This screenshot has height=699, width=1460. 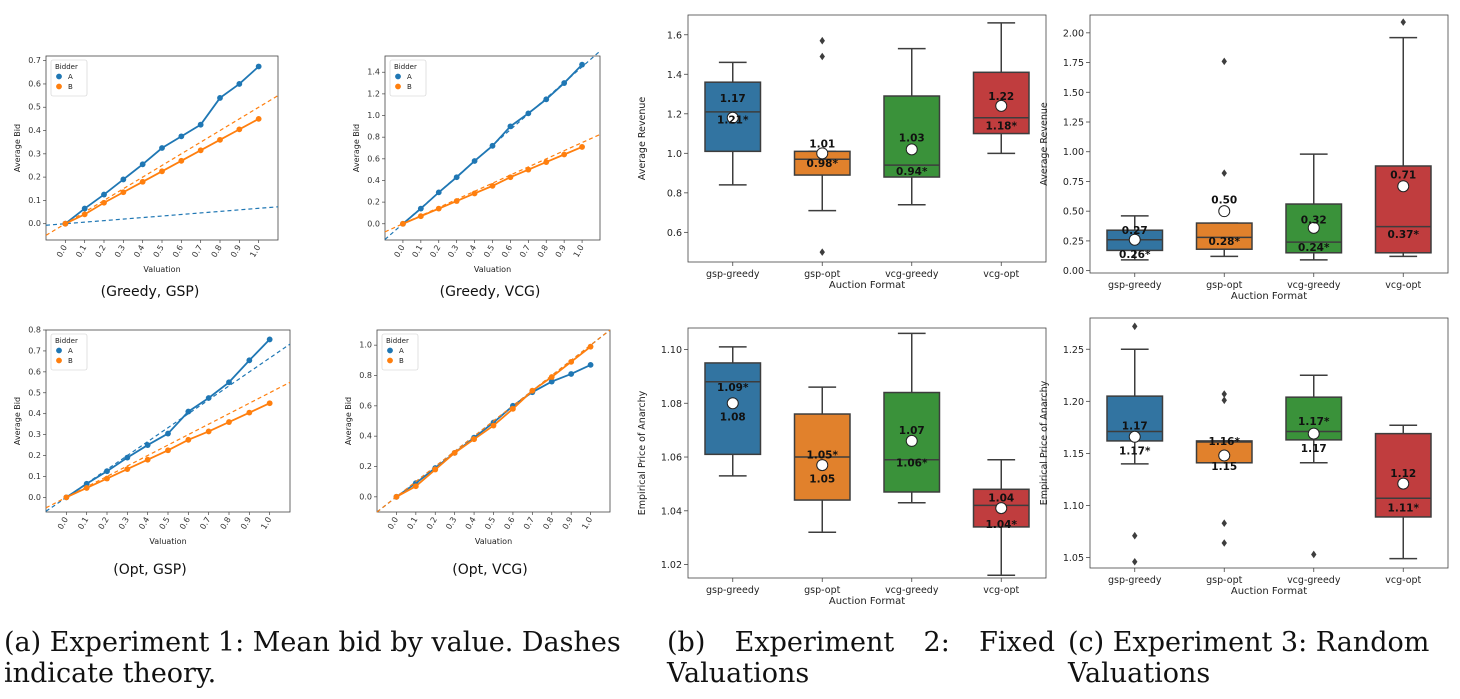 I want to click on annotation-bottom: 1.08, so click(x=733, y=418).